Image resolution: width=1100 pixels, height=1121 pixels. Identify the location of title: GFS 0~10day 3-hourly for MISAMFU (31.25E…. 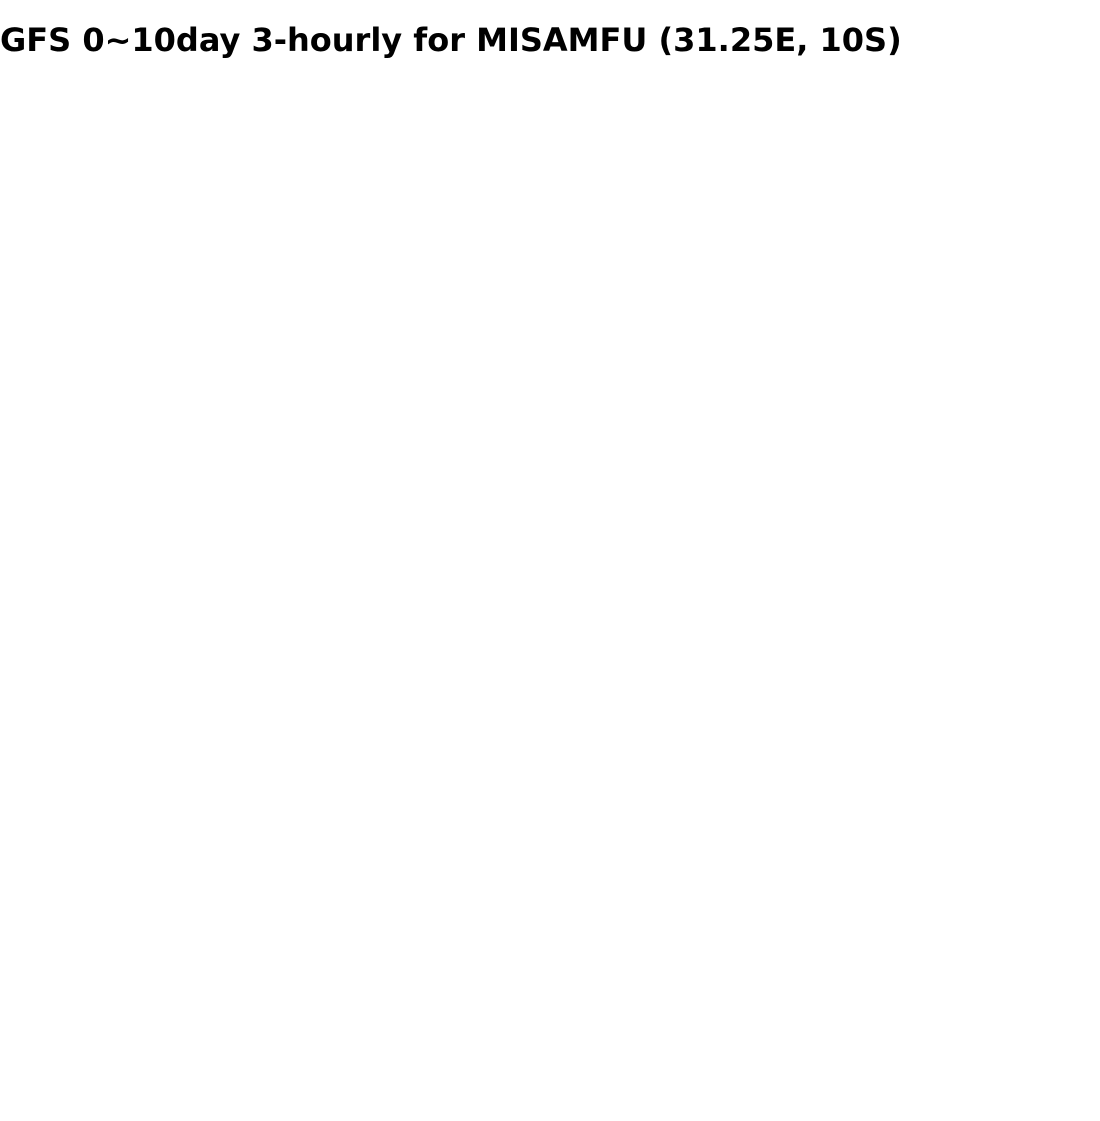
(451, 40).